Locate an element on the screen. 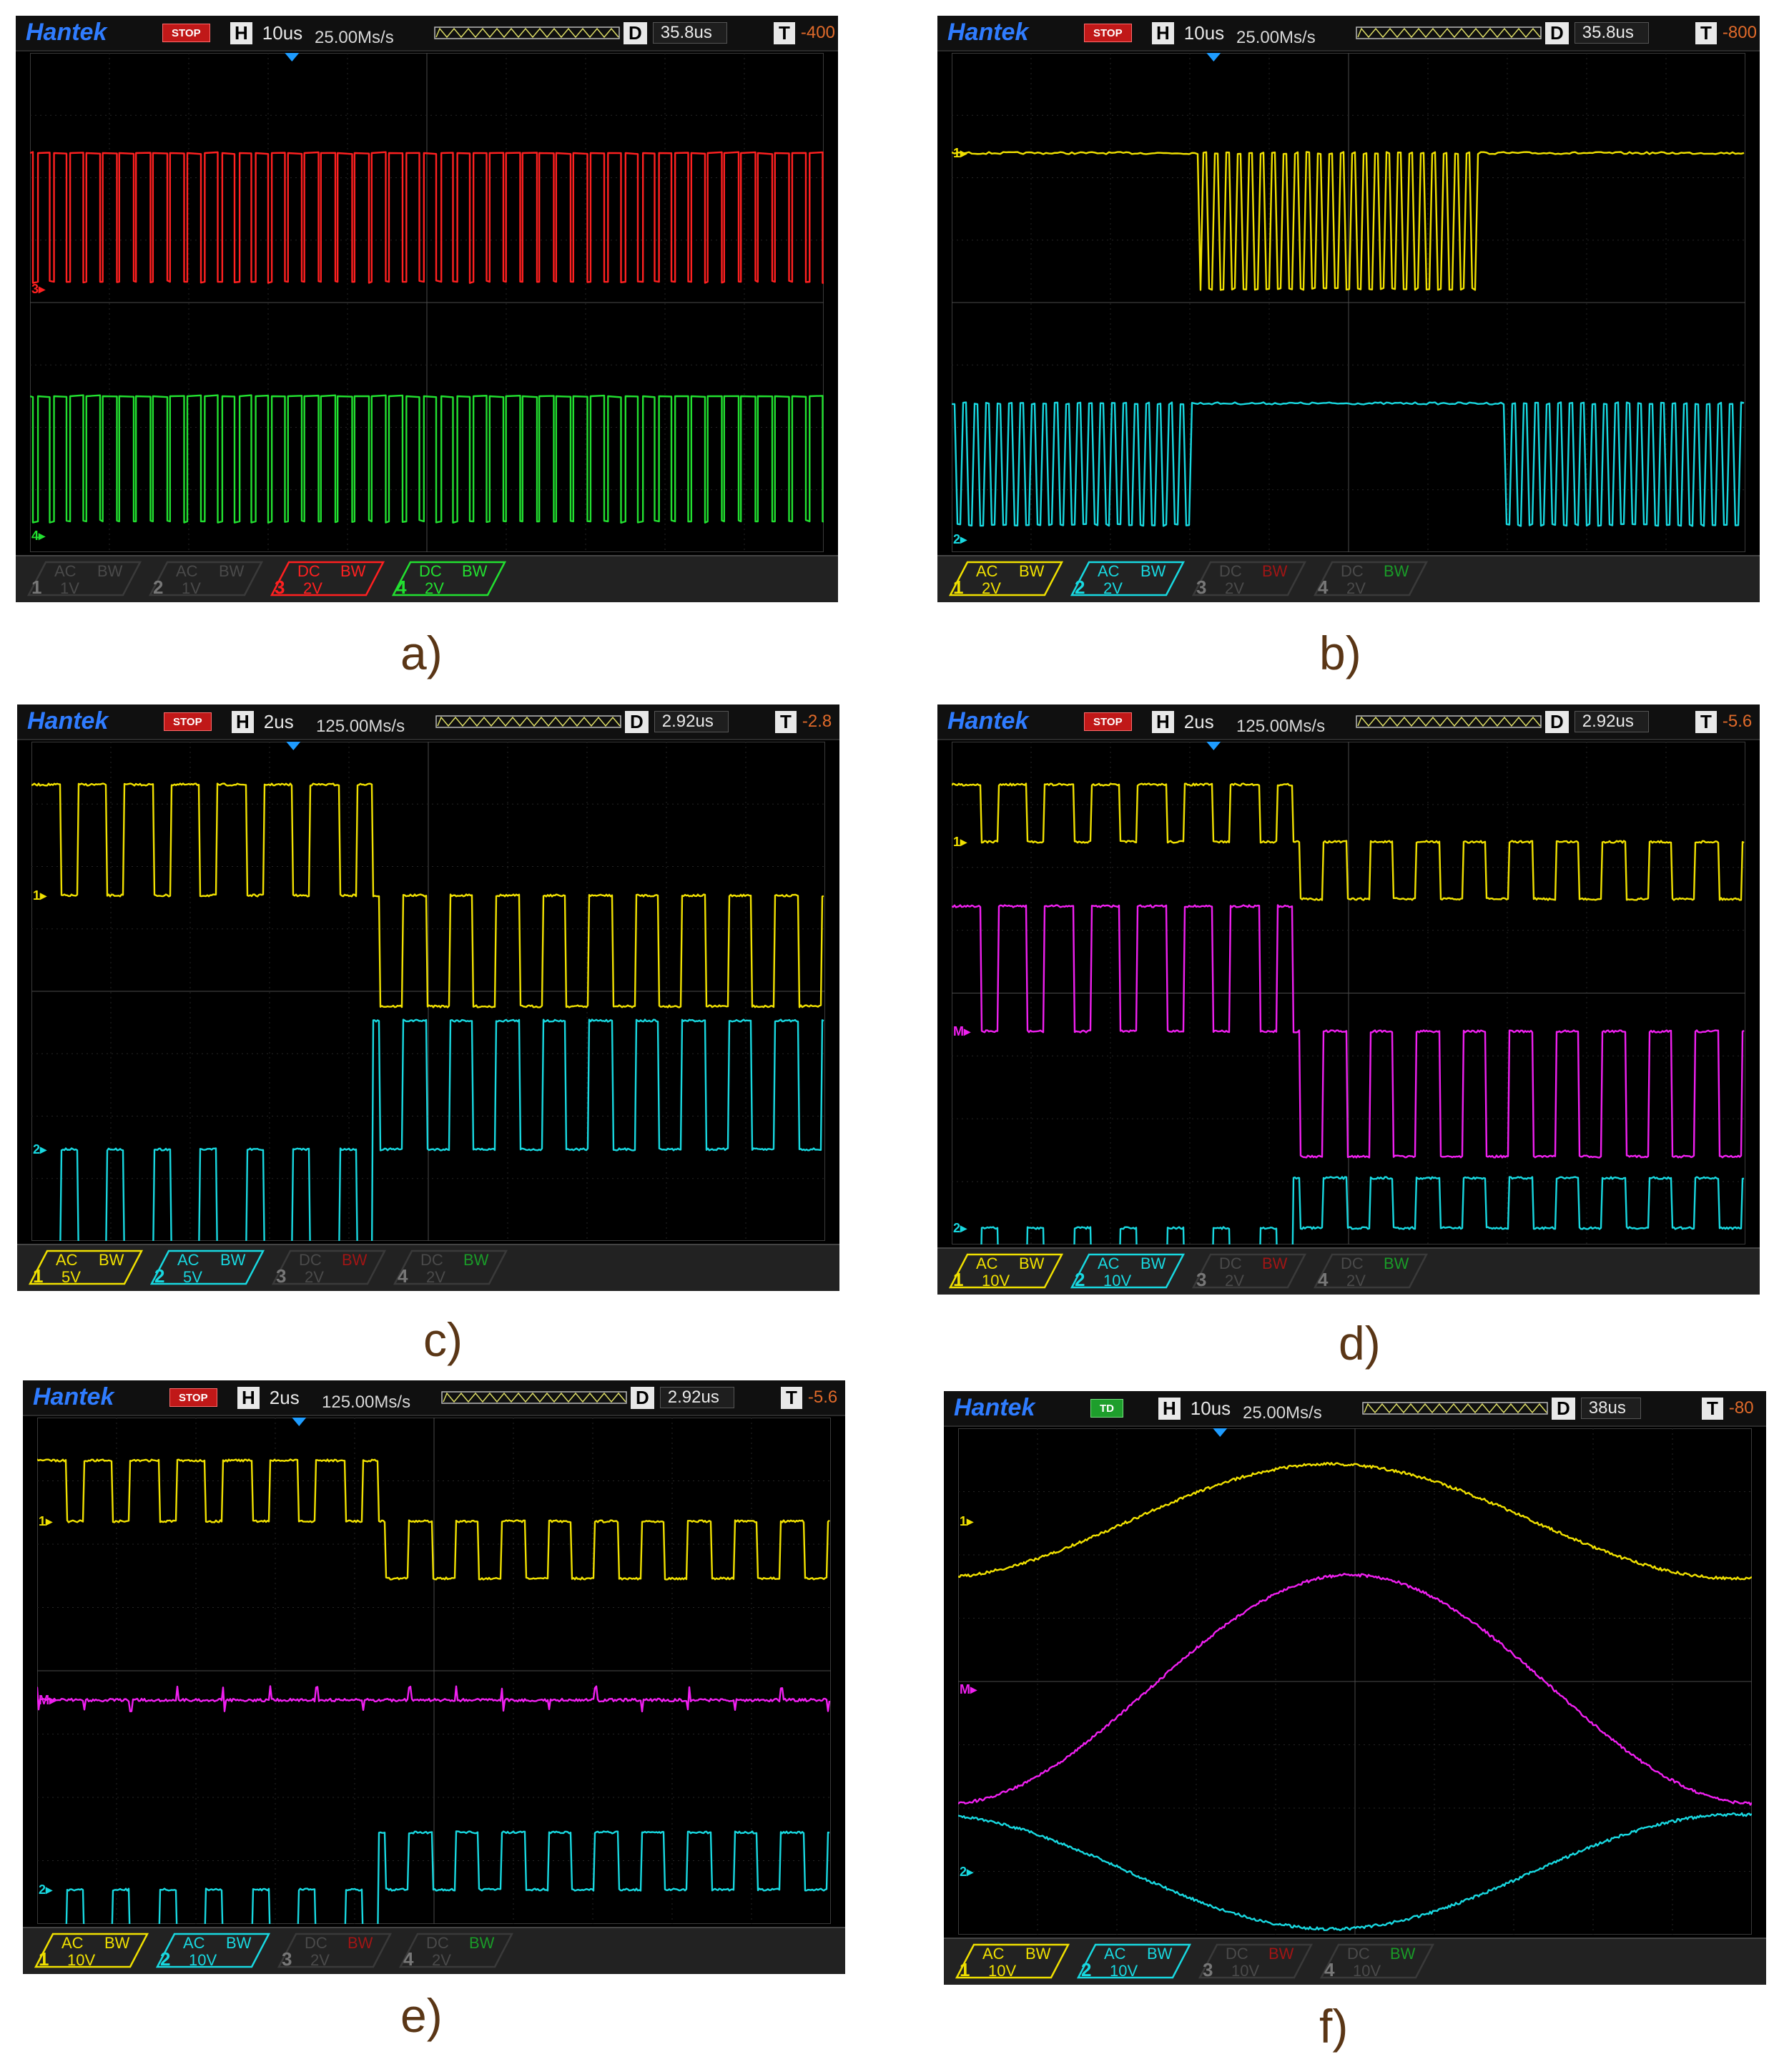  trigger-value: -5.6 is located at coordinates (1738, 721).